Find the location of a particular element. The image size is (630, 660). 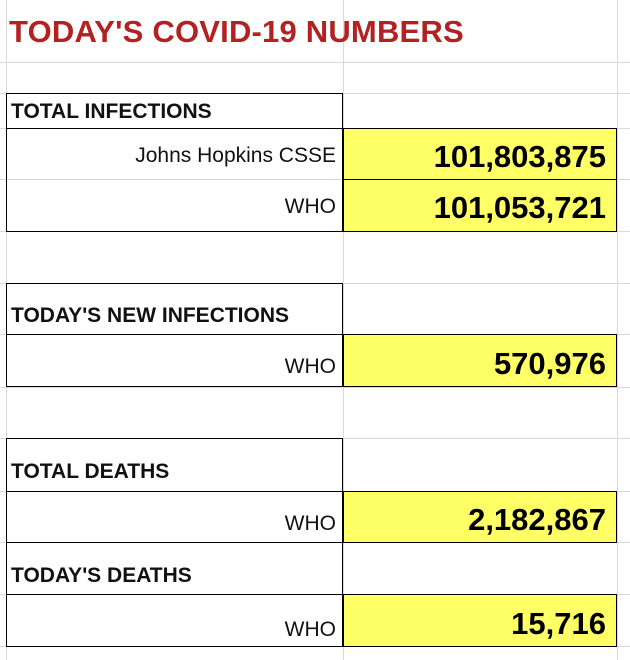

value-who-todays-deaths: 15,716 is located at coordinates (558, 623).